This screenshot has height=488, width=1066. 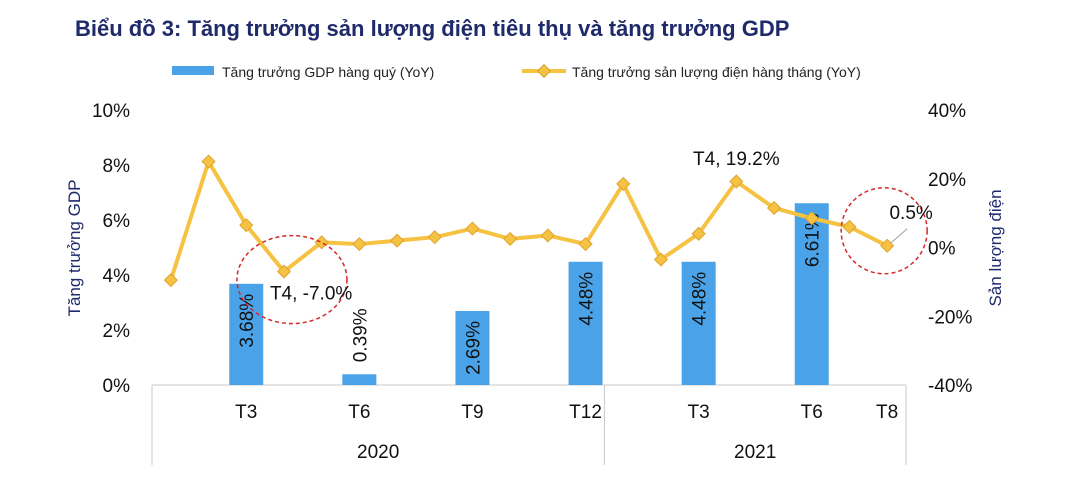 What do you see at coordinates (117, 386) in the screenshot?
I see `y-left-tick-label: 0%` at bounding box center [117, 386].